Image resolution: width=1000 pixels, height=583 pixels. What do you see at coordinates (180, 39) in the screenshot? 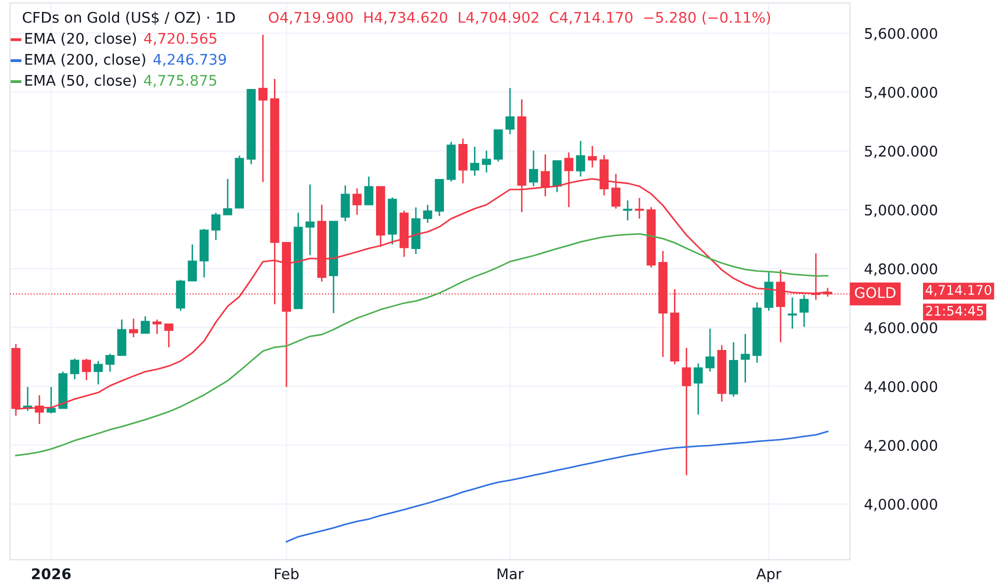
I see `annotation: 4,720.565` at bounding box center [180, 39].